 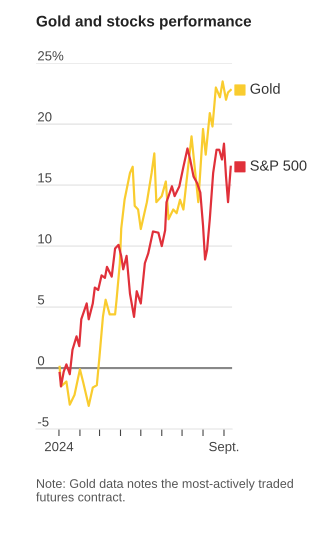 I want to click on y-tick-label: 10, so click(x=45, y=239).